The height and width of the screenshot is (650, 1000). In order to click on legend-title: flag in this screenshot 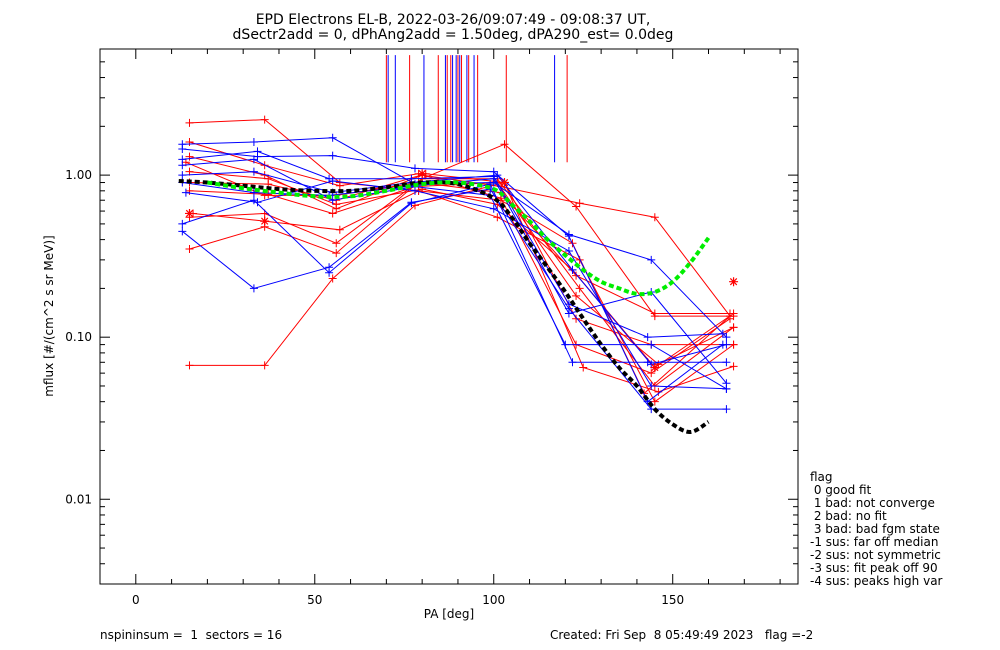, I will do `click(821, 477)`.